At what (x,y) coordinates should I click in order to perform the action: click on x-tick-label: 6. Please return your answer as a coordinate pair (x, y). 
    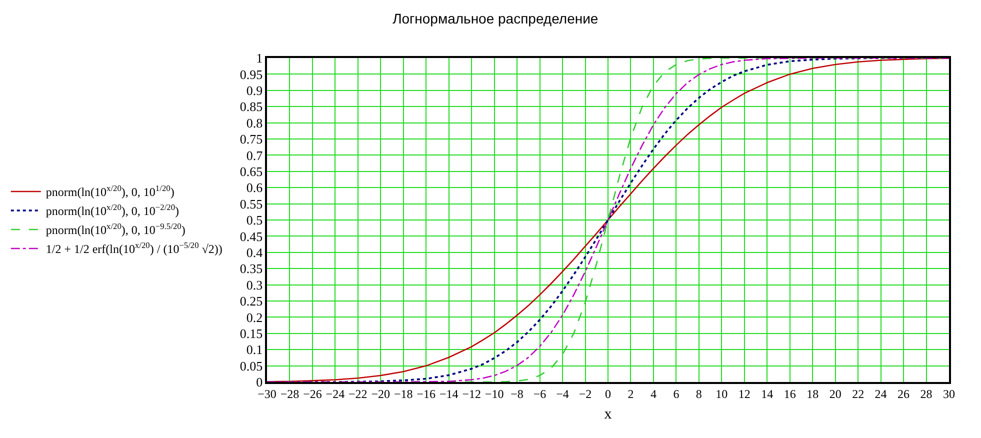
    Looking at the image, I should click on (676, 394).